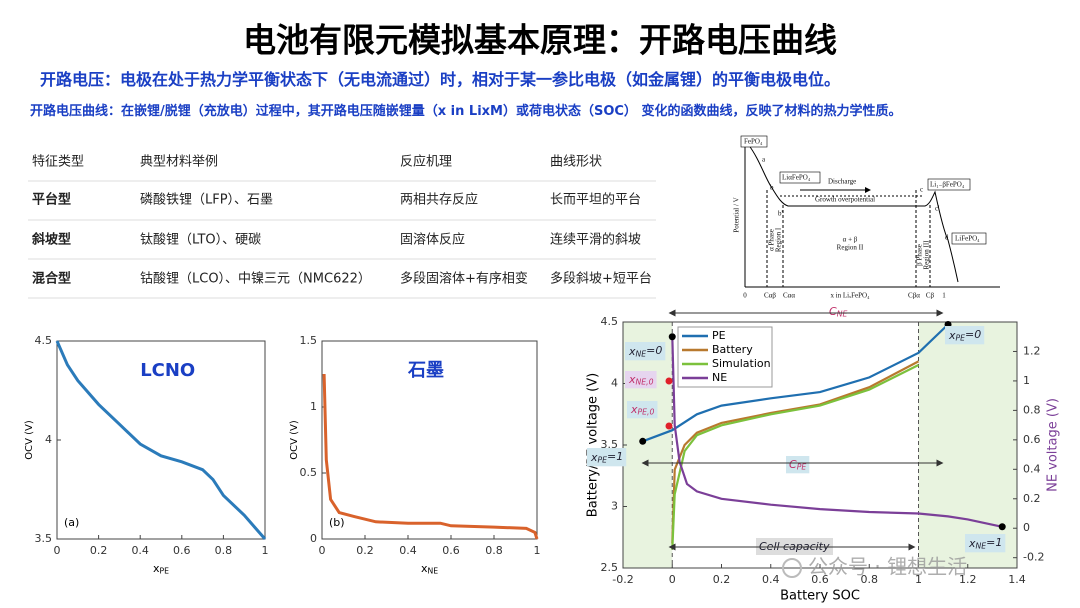 The height and width of the screenshot is (608, 1080). I want to click on table-cell: 斜坡型, so click(51, 240).